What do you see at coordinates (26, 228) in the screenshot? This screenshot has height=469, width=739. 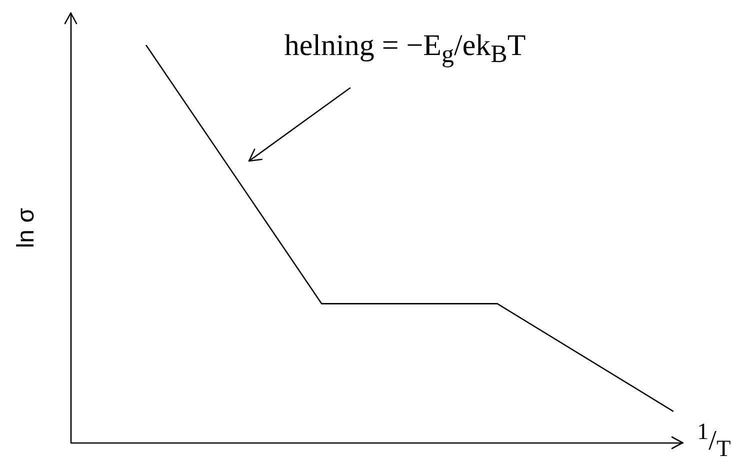 I see `y-axis-title: ln σ` at bounding box center [26, 228].